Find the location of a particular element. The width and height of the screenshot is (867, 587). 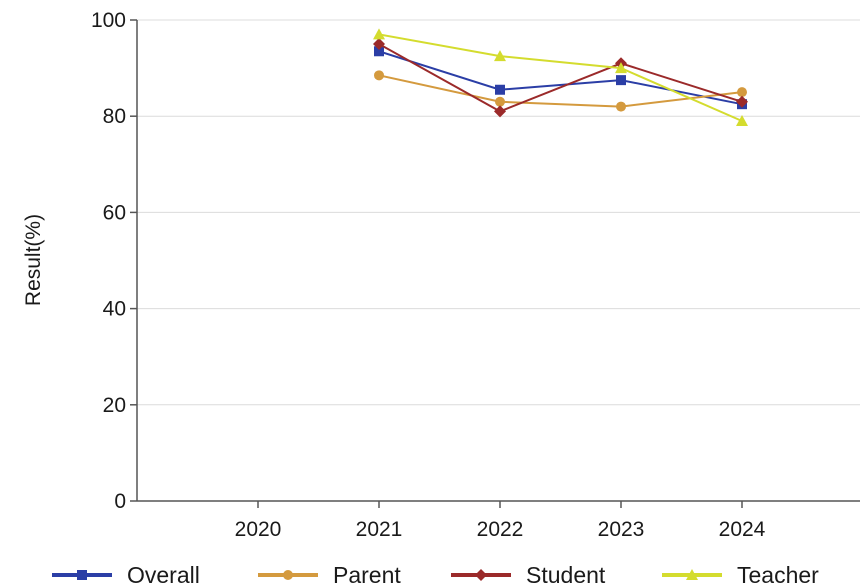

legend-label: Teacher is located at coordinates (778, 574).